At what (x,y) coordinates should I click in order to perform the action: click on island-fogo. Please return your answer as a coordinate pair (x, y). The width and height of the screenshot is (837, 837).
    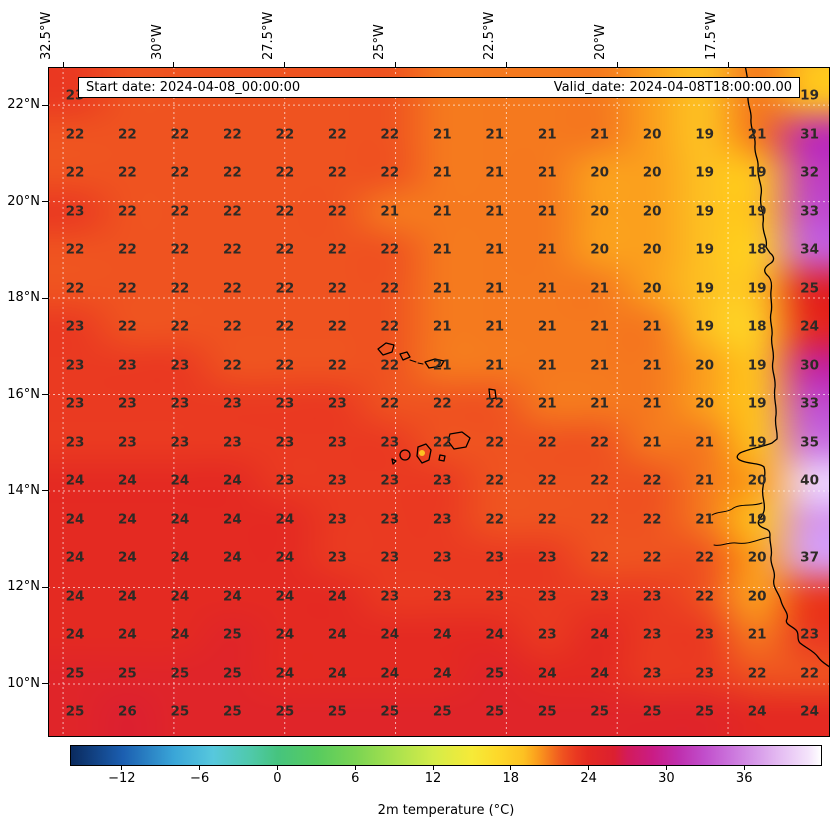
    Looking at the image, I should click on (405, 455).